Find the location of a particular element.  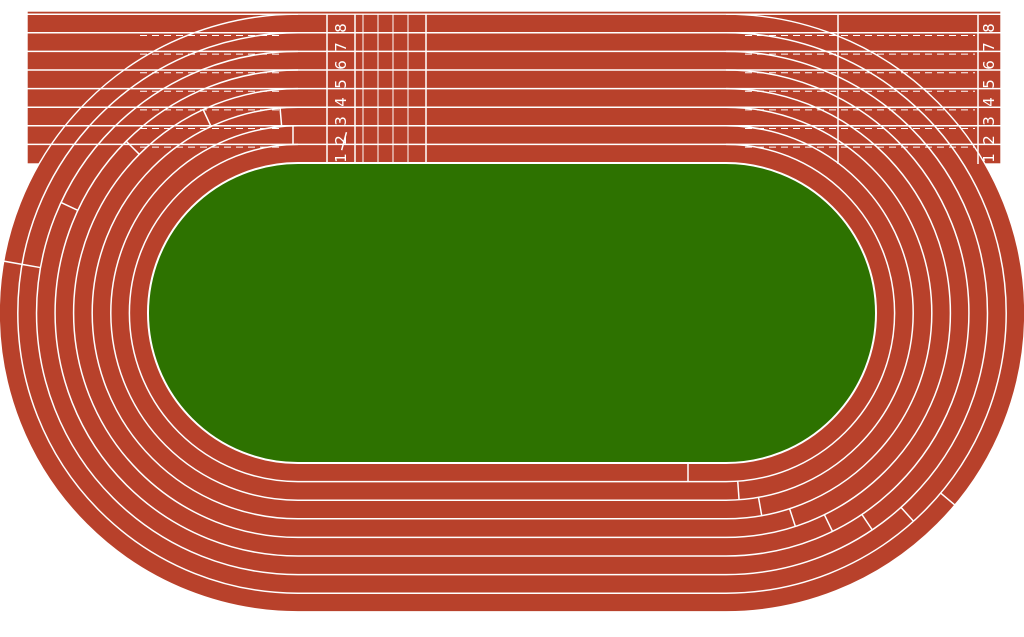

start-lane-number: 4 is located at coordinates (341, 102).